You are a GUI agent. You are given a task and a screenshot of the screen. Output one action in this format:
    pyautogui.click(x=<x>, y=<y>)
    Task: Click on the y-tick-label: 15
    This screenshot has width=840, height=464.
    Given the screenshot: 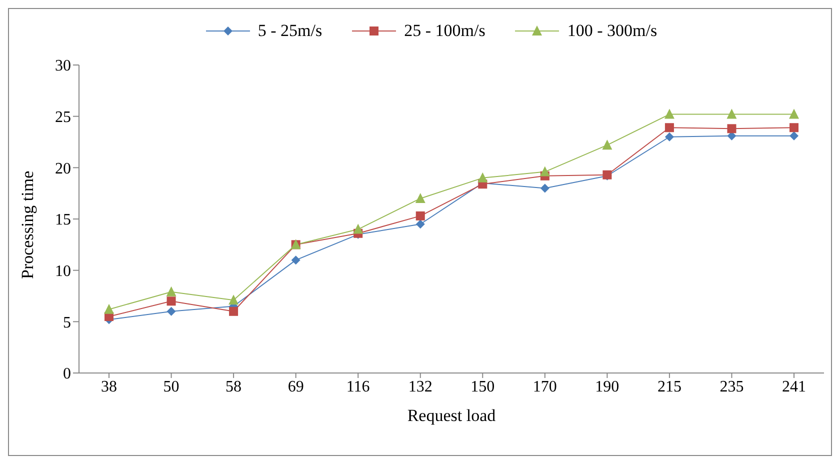 What is the action you would take?
    pyautogui.click(x=63, y=220)
    